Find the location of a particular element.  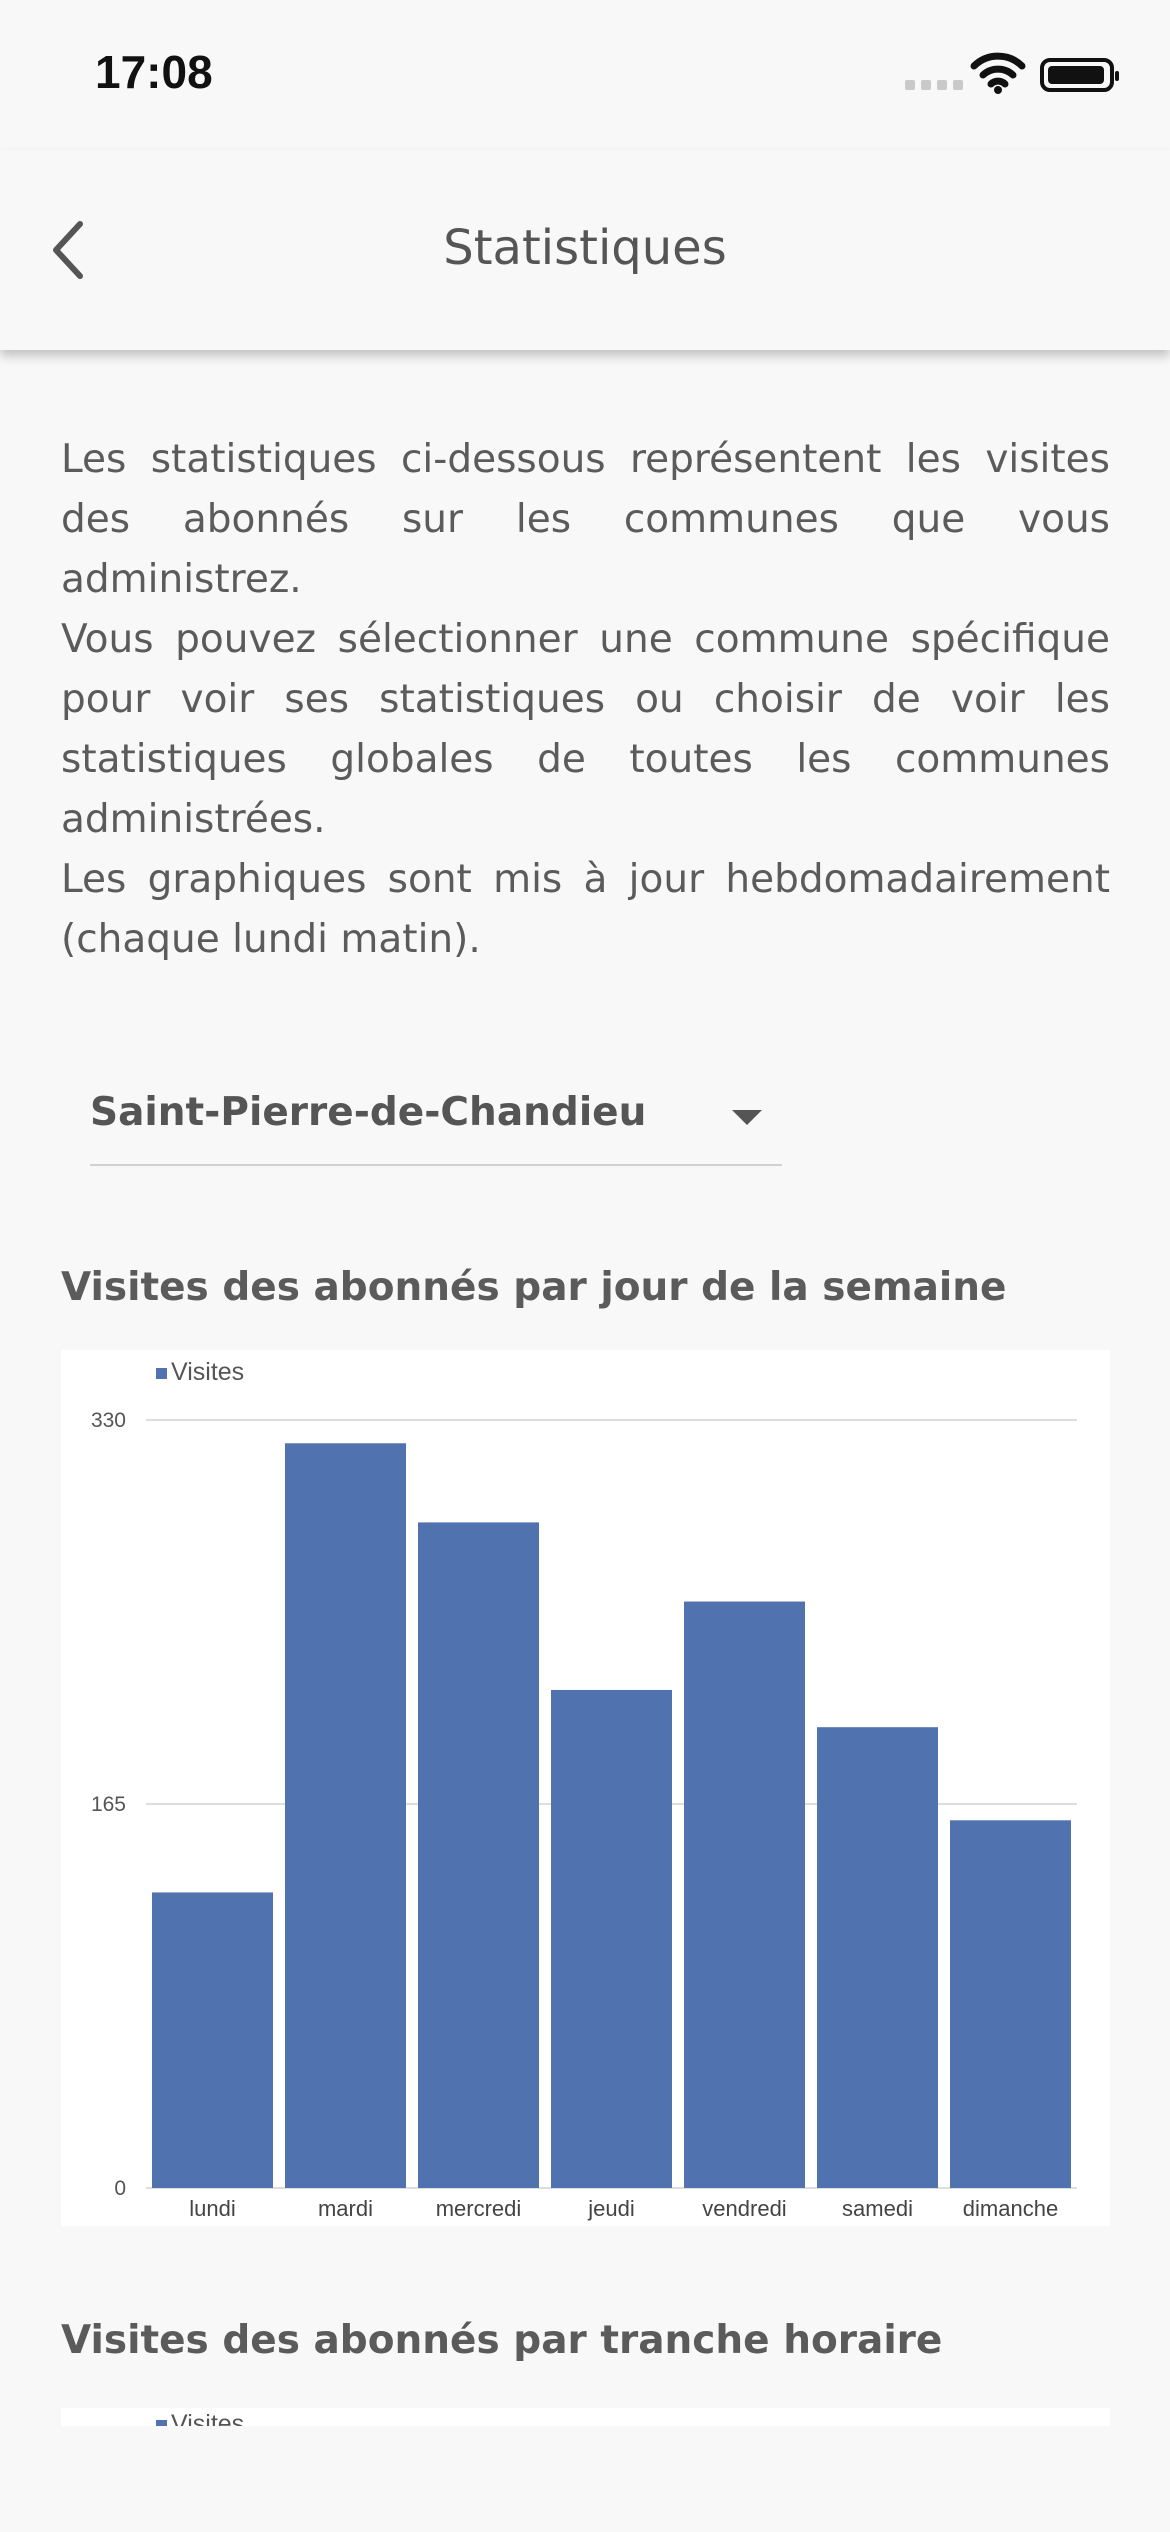

bar-mercredi is located at coordinates (478, 1855).